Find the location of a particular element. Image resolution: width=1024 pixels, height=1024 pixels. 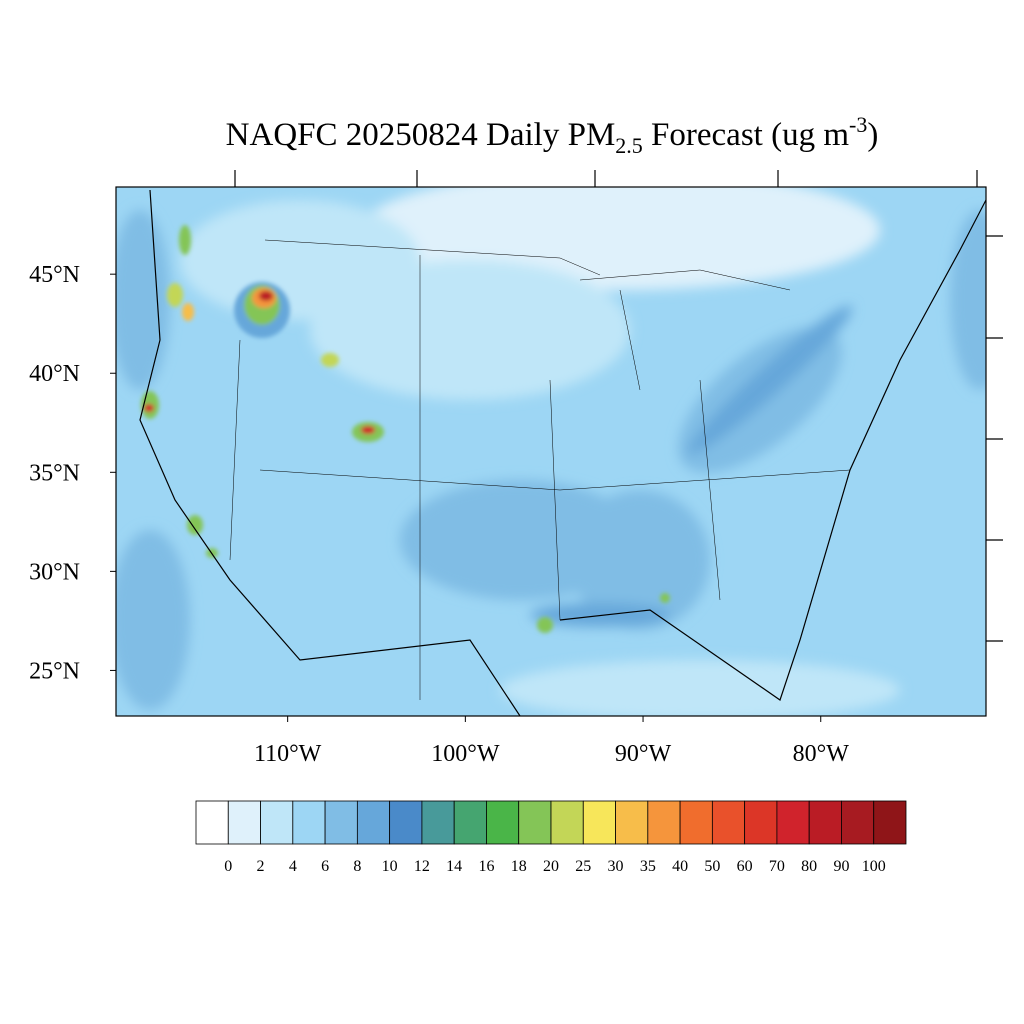

colorbar-label: 20 is located at coordinates (551, 866).